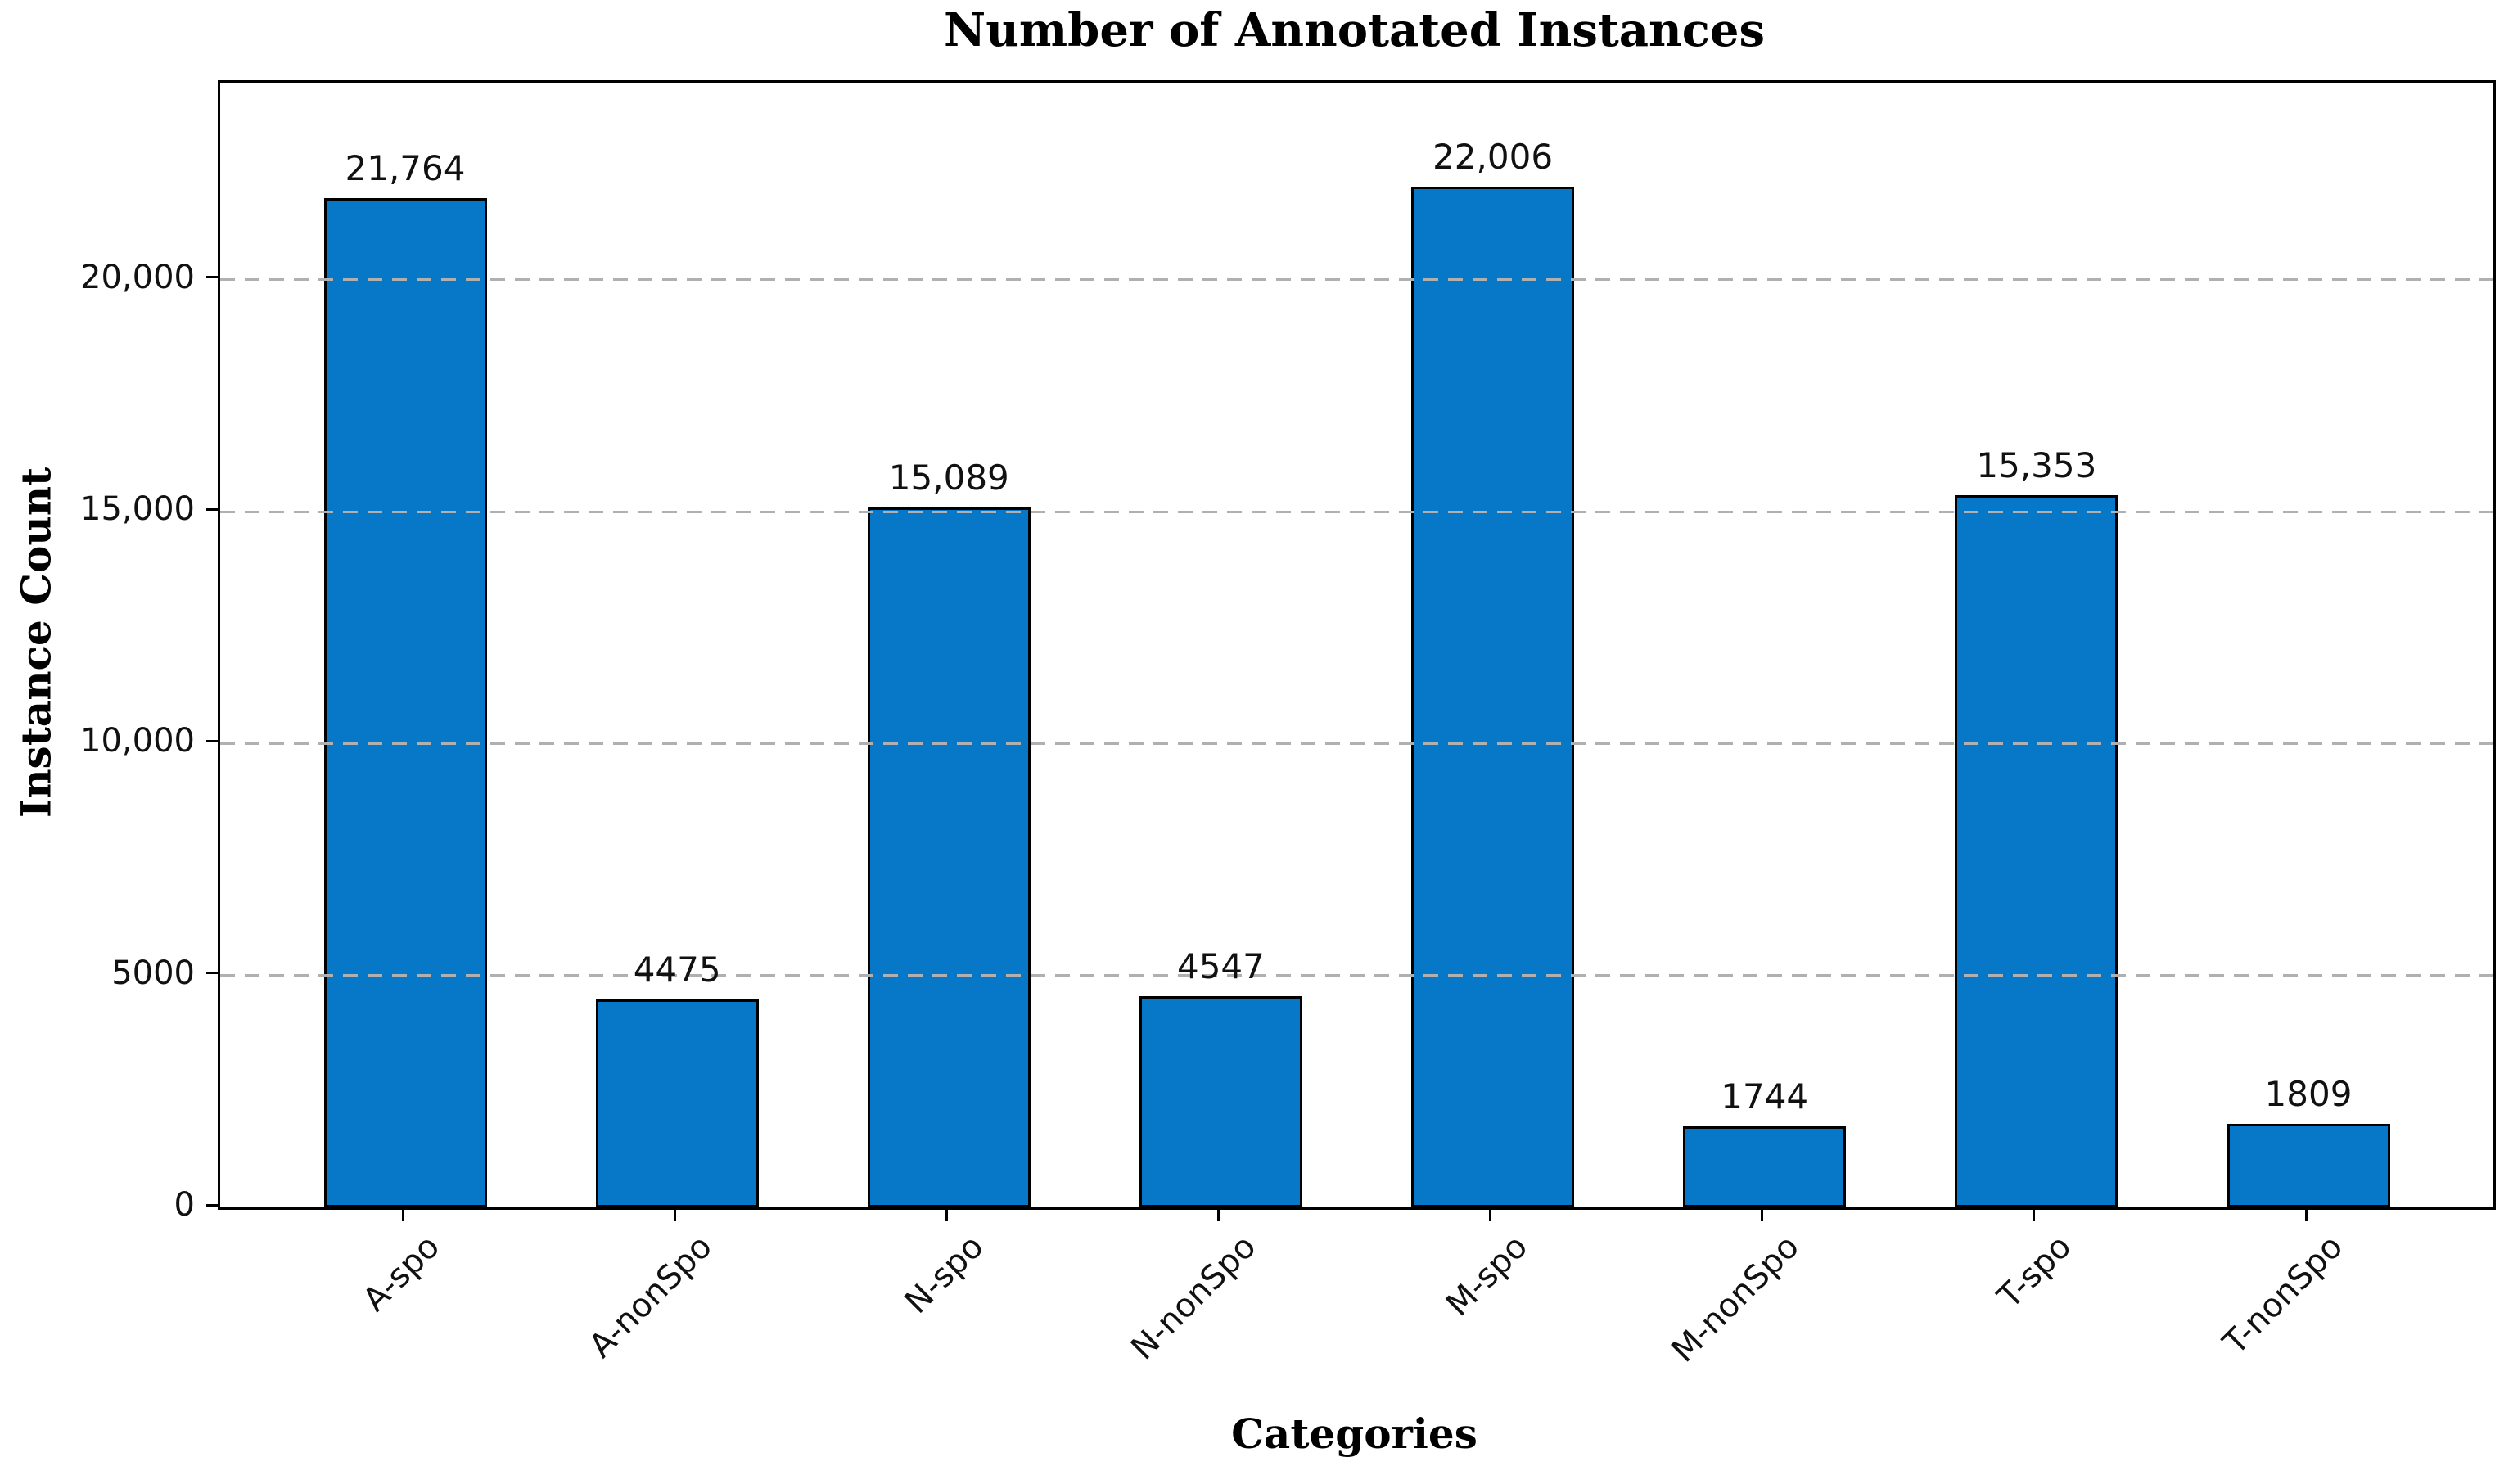 The height and width of the screenshot is (1484, 2513). What do you see at coordinates (2036, 465) in the screenshot?
I see `bar-value-label: 15,353` at bounding box center [2036, 465].